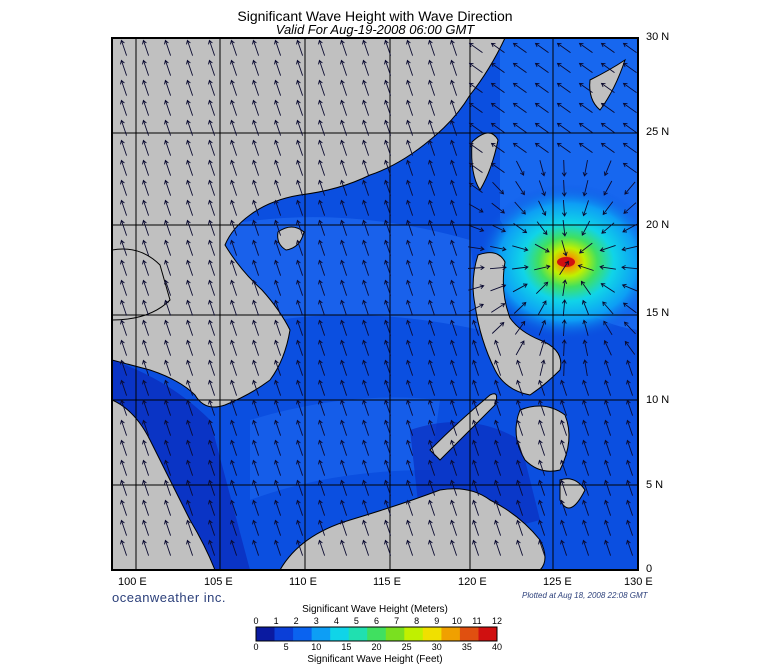  What do you see at coordinates (497, 621) in the screenshot?
I see `colorbar-meters-tick: 12` at bounding box center [497, 621].